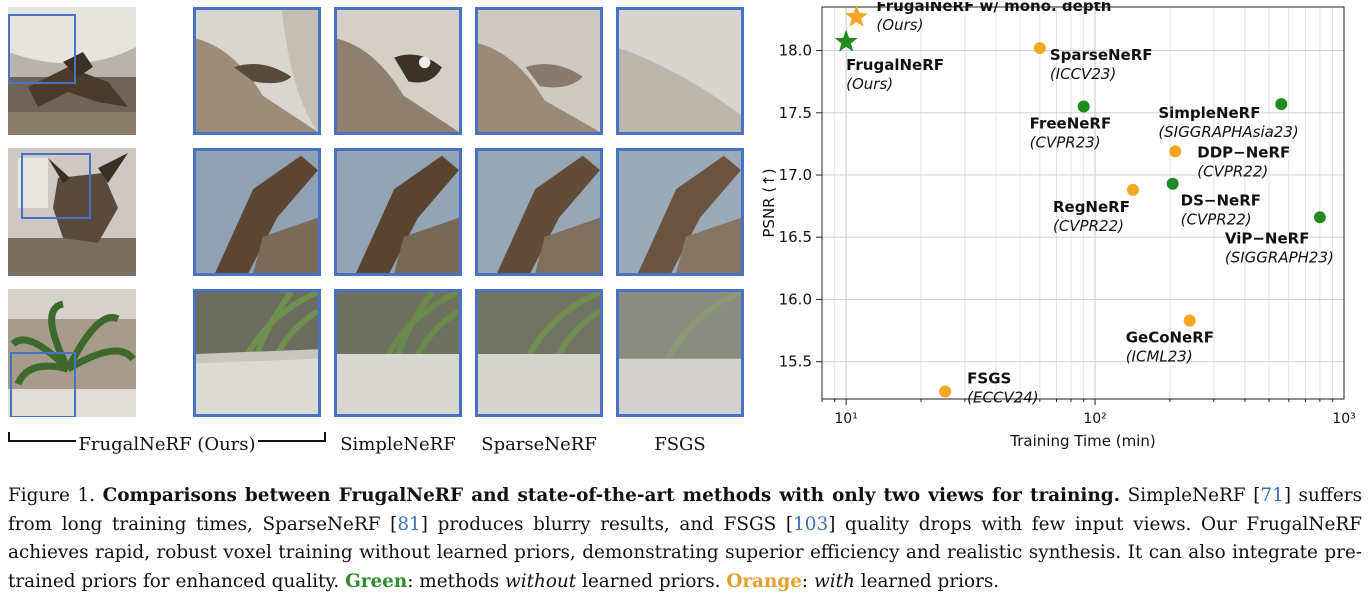 The height and width of the screenshot is (600, 1368). What do you see at coordinates (993, 8) in the screenshot?
I see `point-label-method: FrugalNeRF w/ mono. depth` at bounding box center [993, 8].